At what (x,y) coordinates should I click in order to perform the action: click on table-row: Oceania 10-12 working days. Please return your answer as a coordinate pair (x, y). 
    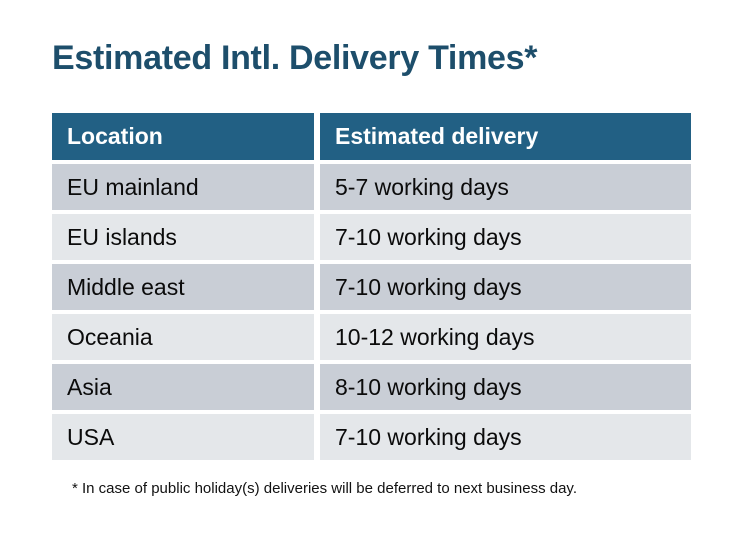
    Looking at the image, I should click on (371, 337).